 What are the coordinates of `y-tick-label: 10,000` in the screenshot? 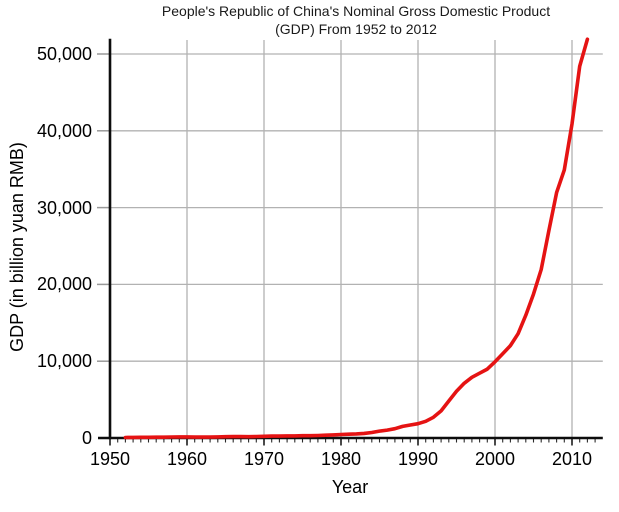 It's located at (64, 361).